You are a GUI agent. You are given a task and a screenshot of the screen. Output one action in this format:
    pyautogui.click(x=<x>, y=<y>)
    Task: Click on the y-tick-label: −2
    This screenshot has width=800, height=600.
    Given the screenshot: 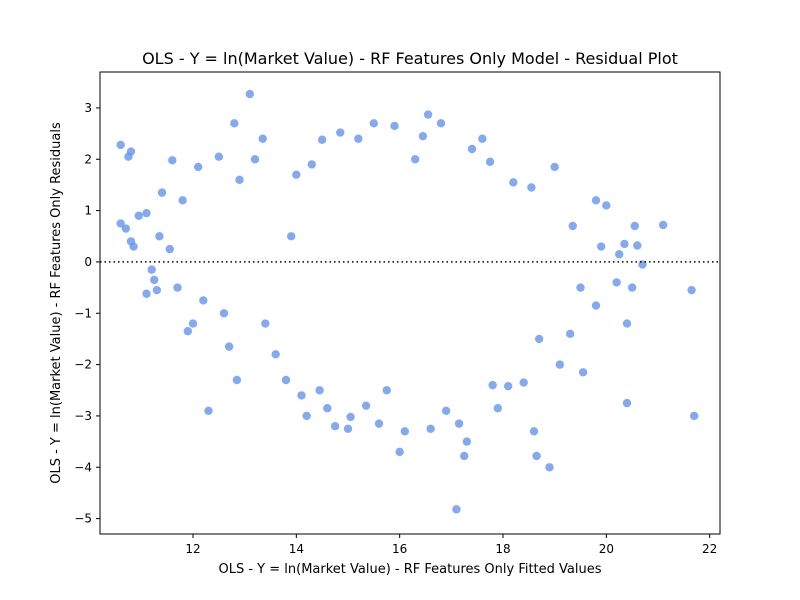 What is the action you would take?
    pyautogui.click(x=83, y=365)
    